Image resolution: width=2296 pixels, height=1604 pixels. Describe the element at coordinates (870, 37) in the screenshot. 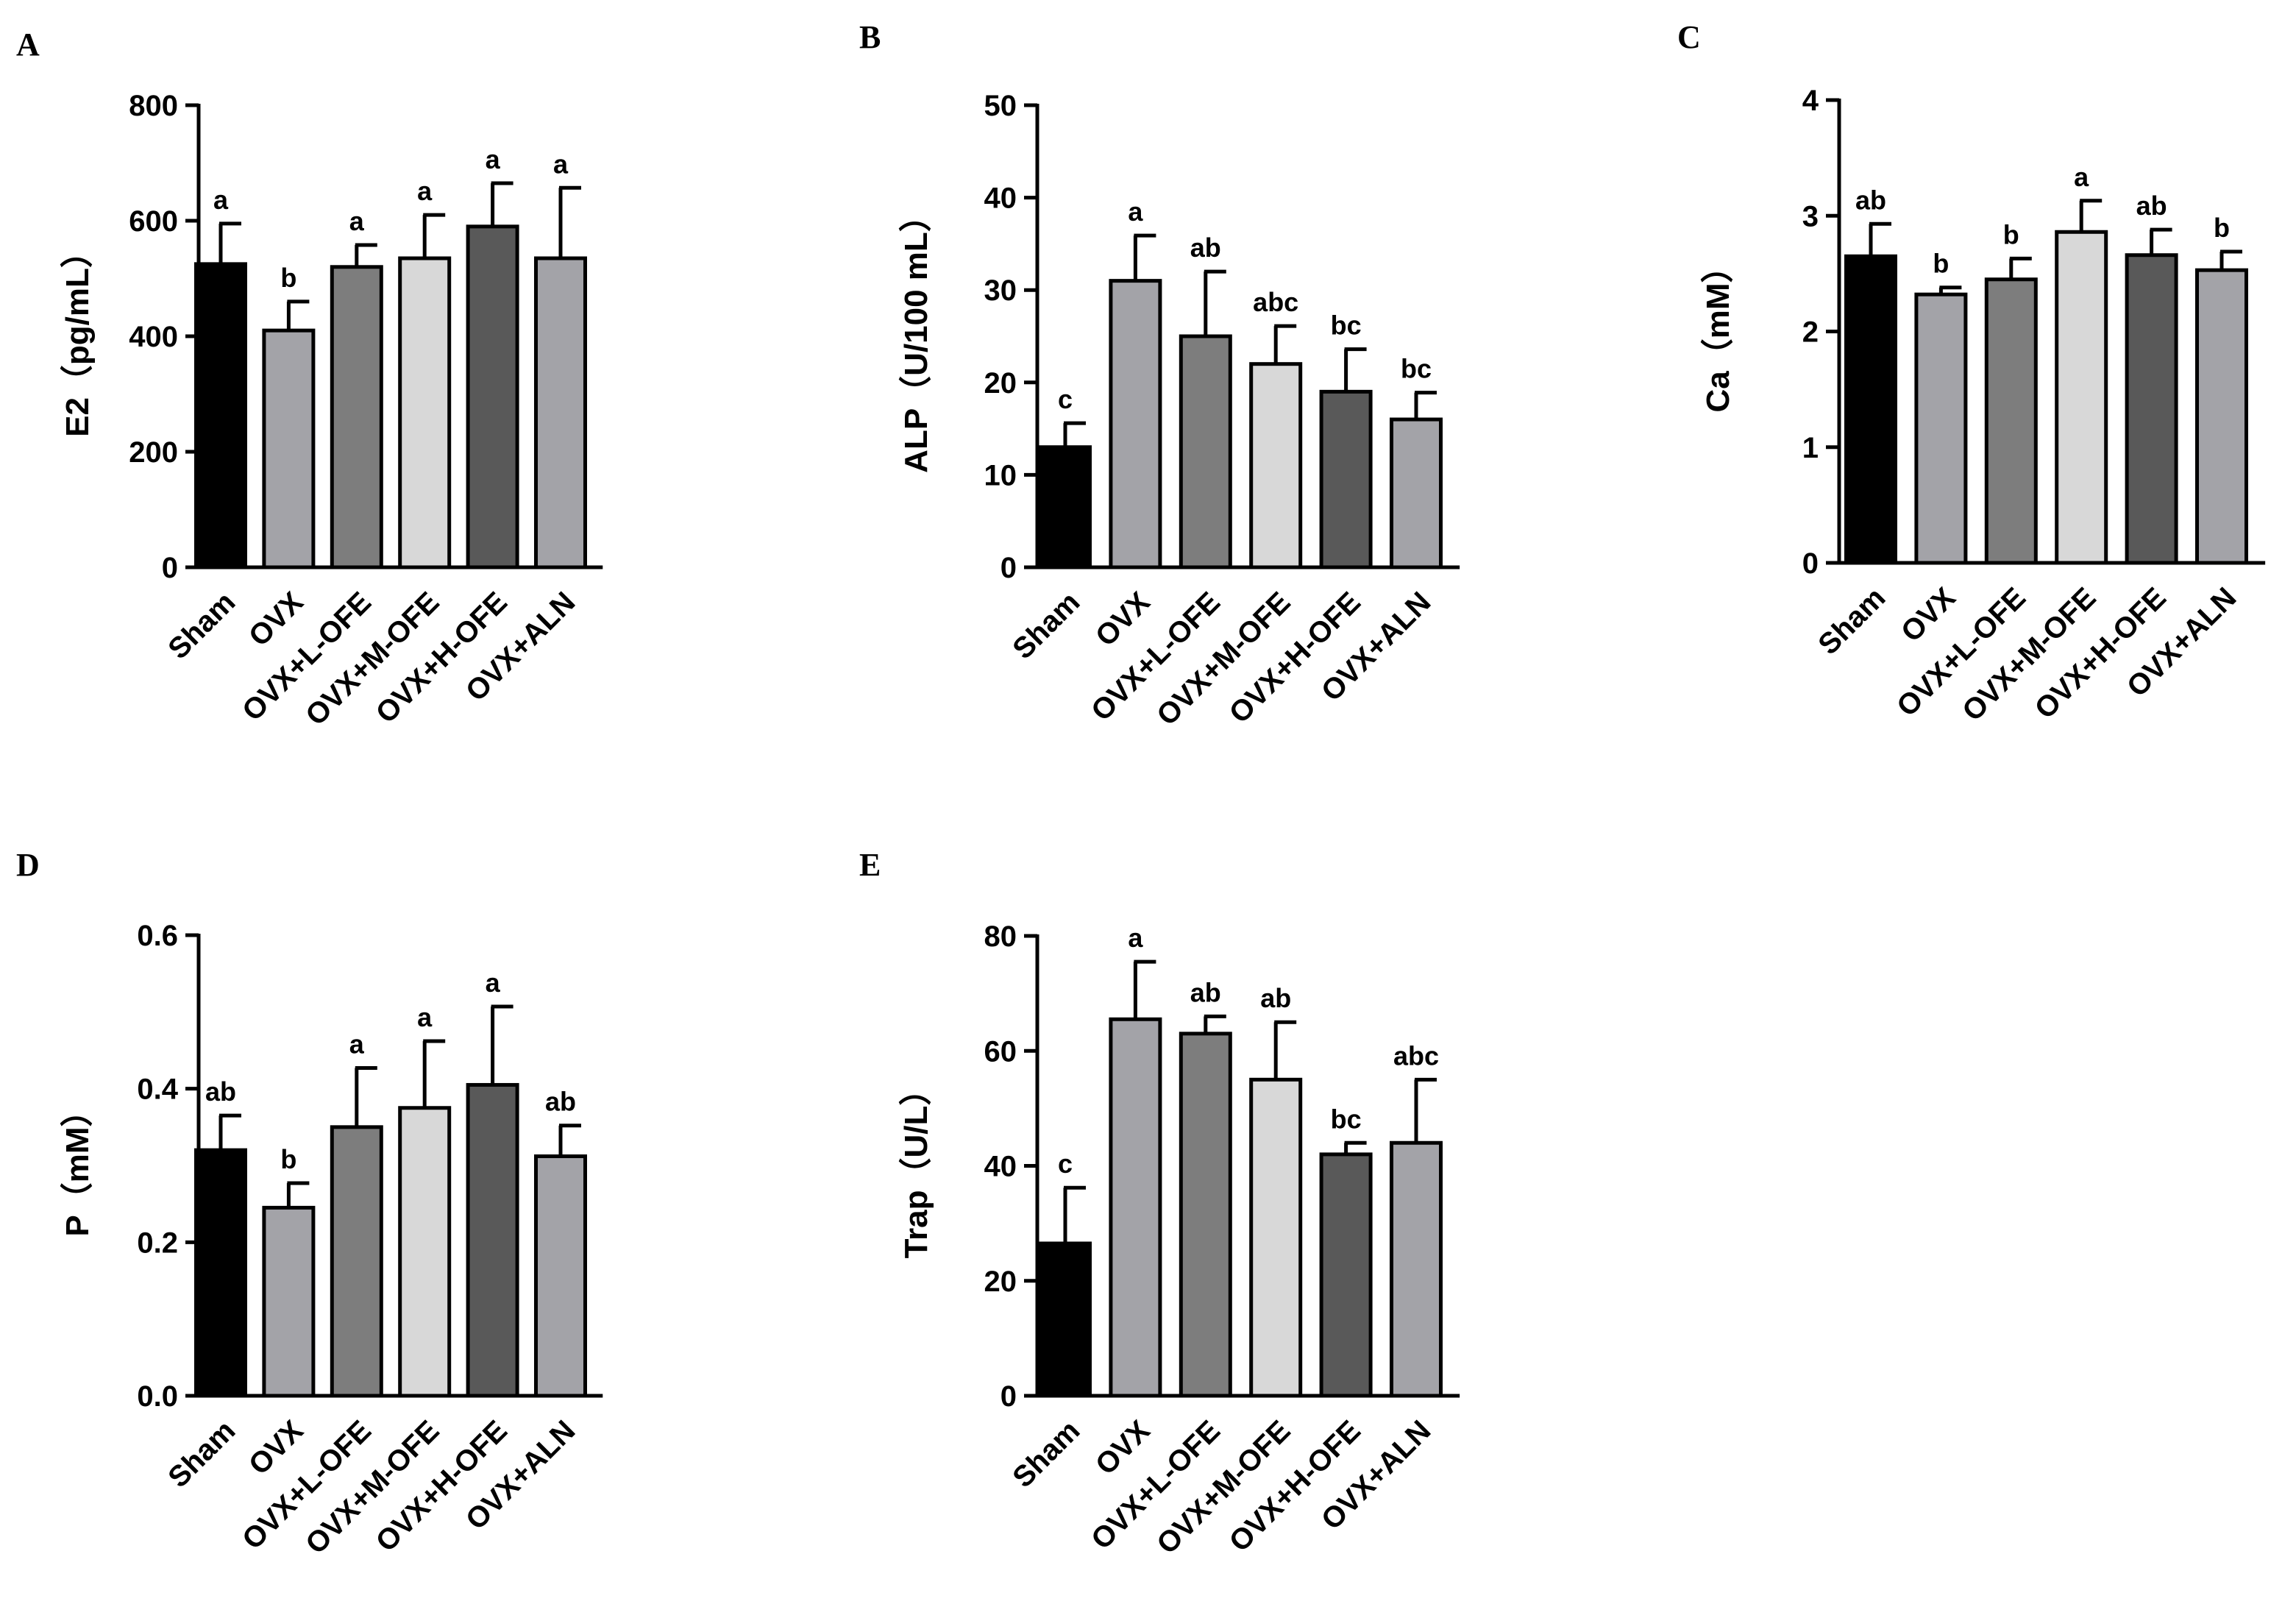

I see `panel-letter: B` at that location.